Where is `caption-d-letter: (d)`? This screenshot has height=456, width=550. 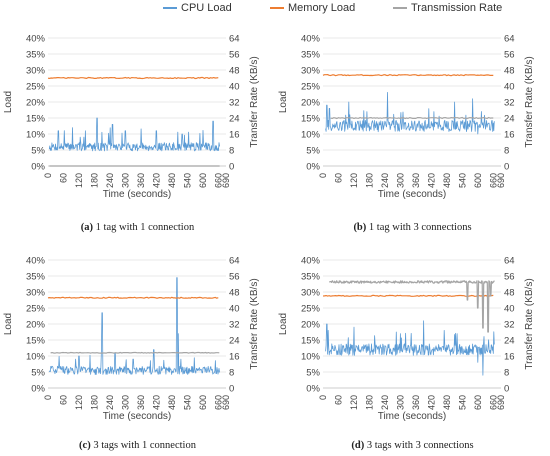
caption-d-letter: (d) is located at coordinates (358, 445).